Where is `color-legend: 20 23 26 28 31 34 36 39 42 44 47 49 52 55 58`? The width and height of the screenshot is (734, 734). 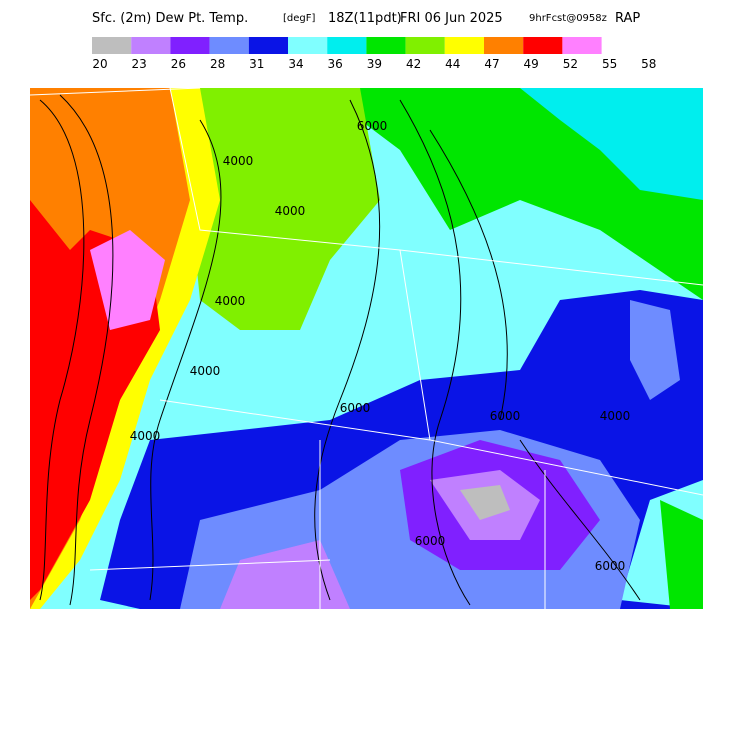 color-legend: 20 23 26 28 31 34 36 39 42 44 47 49 52 55 58 is located at coordinates (374, 54).